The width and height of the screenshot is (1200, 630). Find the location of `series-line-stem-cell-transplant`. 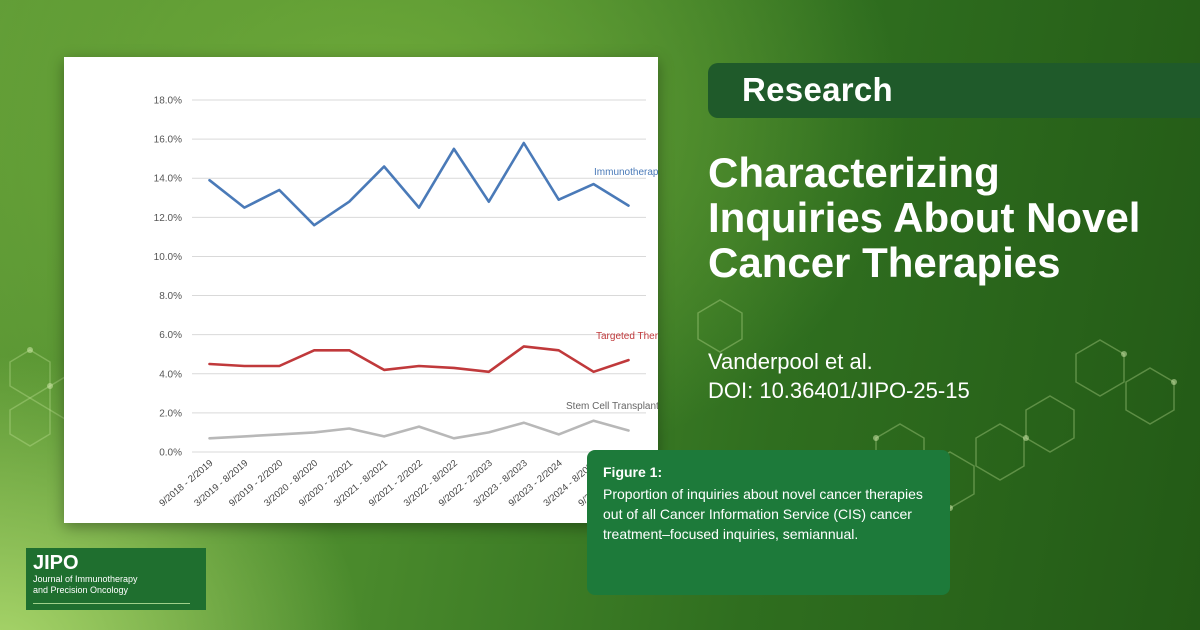

series-line-stem-cell-transplant is located at coordinates (419, 429).